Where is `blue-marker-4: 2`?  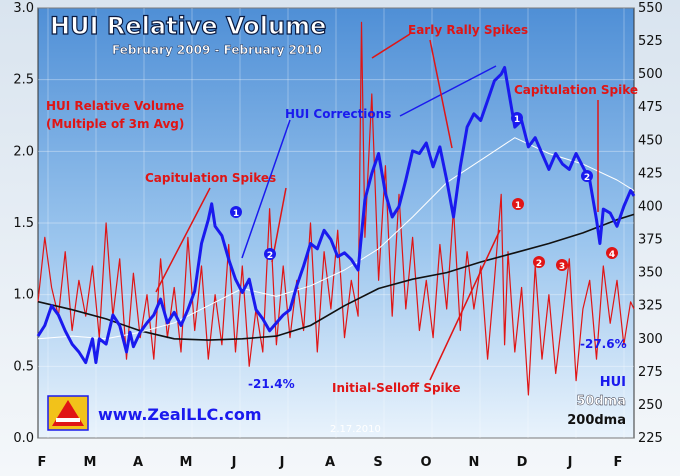 blue-marker-4: 2 is located at coordinates (587, 176).